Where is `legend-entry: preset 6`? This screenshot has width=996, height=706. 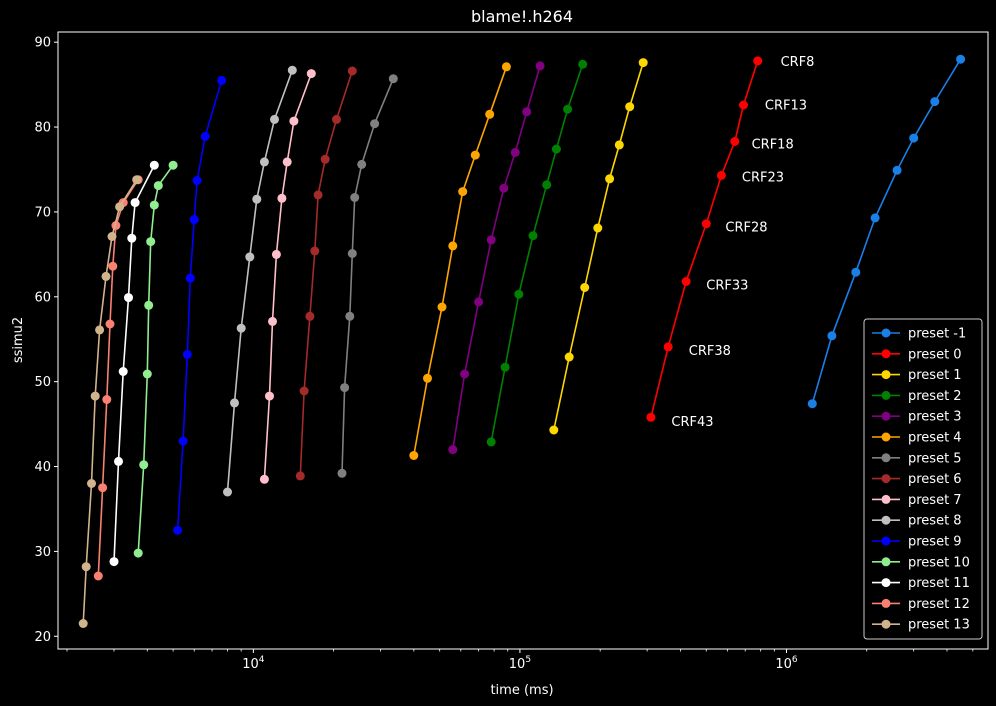 legend-entry: preset 6 is located at coordinates (917, 479).